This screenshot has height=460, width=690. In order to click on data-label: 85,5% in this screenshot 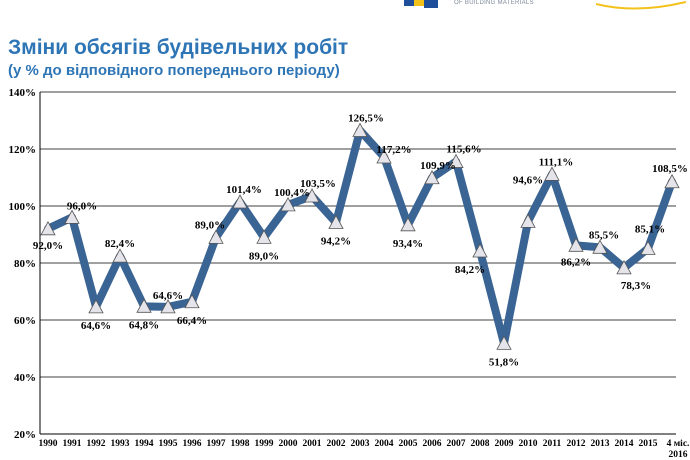, I will do `click(604, 235)`.